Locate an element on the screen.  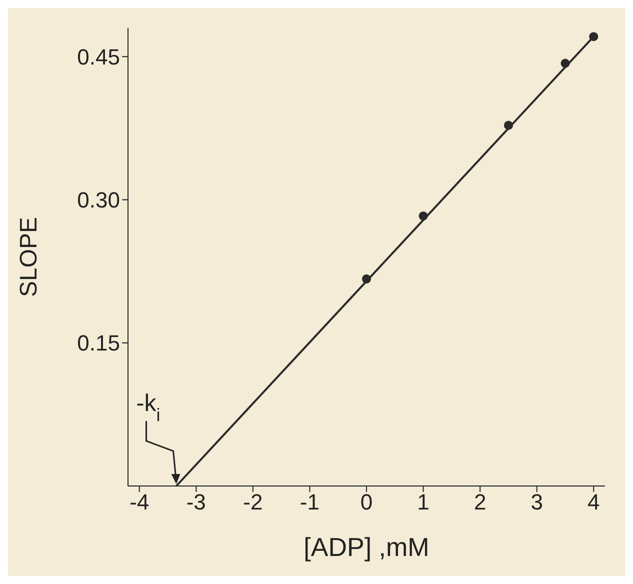
x-tick-label: -2 is located at coordinates (253, 502).